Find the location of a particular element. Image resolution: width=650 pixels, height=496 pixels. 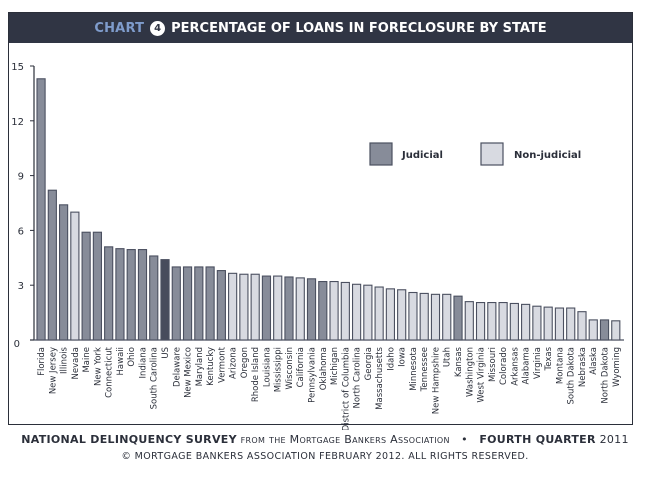

chart-number-badge: 4 is located at coordinates (158, 28).